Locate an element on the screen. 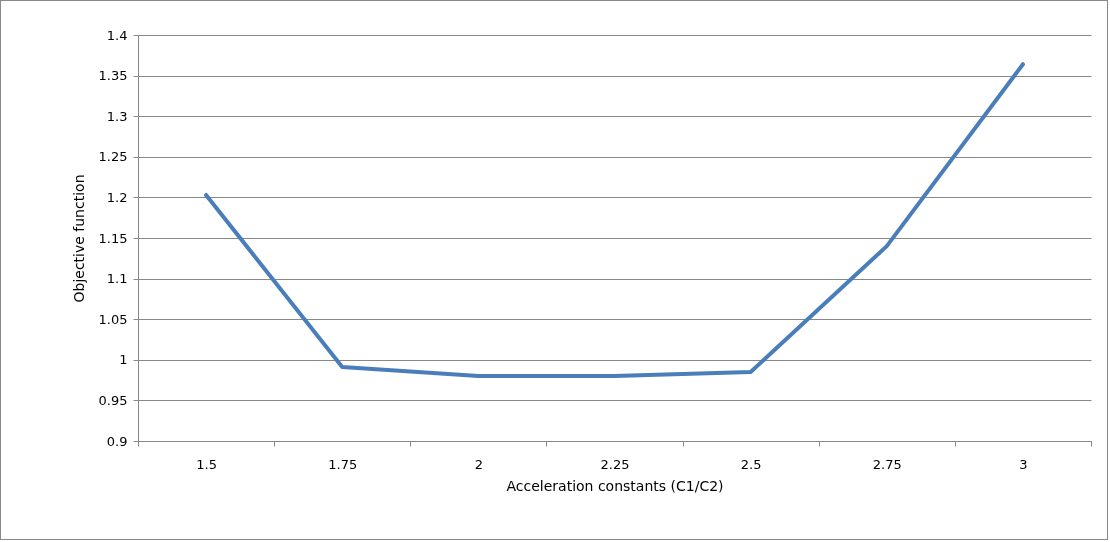 Image resolution: width=1110 pixels, height=542 pixels. y-tick-label: 1.05 is located at coordinates (113, 319).